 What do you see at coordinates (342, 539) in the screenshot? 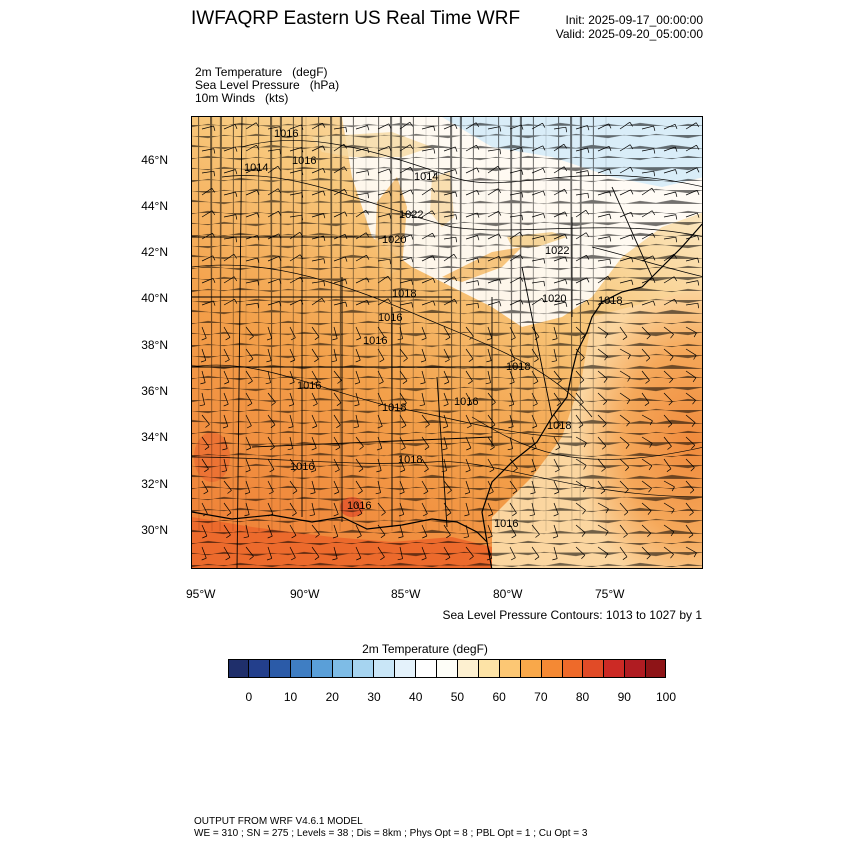
I see `gulf-coastline` at bounding box center [342, 539].